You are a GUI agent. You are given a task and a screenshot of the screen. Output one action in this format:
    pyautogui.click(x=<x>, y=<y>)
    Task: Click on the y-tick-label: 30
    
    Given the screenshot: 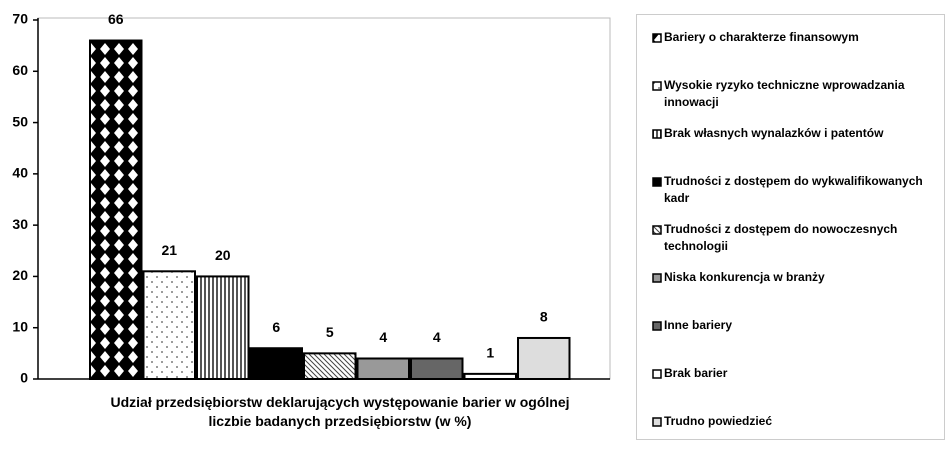 What is the action you would take?
    pyautogui.click(x=20, y=224)
    